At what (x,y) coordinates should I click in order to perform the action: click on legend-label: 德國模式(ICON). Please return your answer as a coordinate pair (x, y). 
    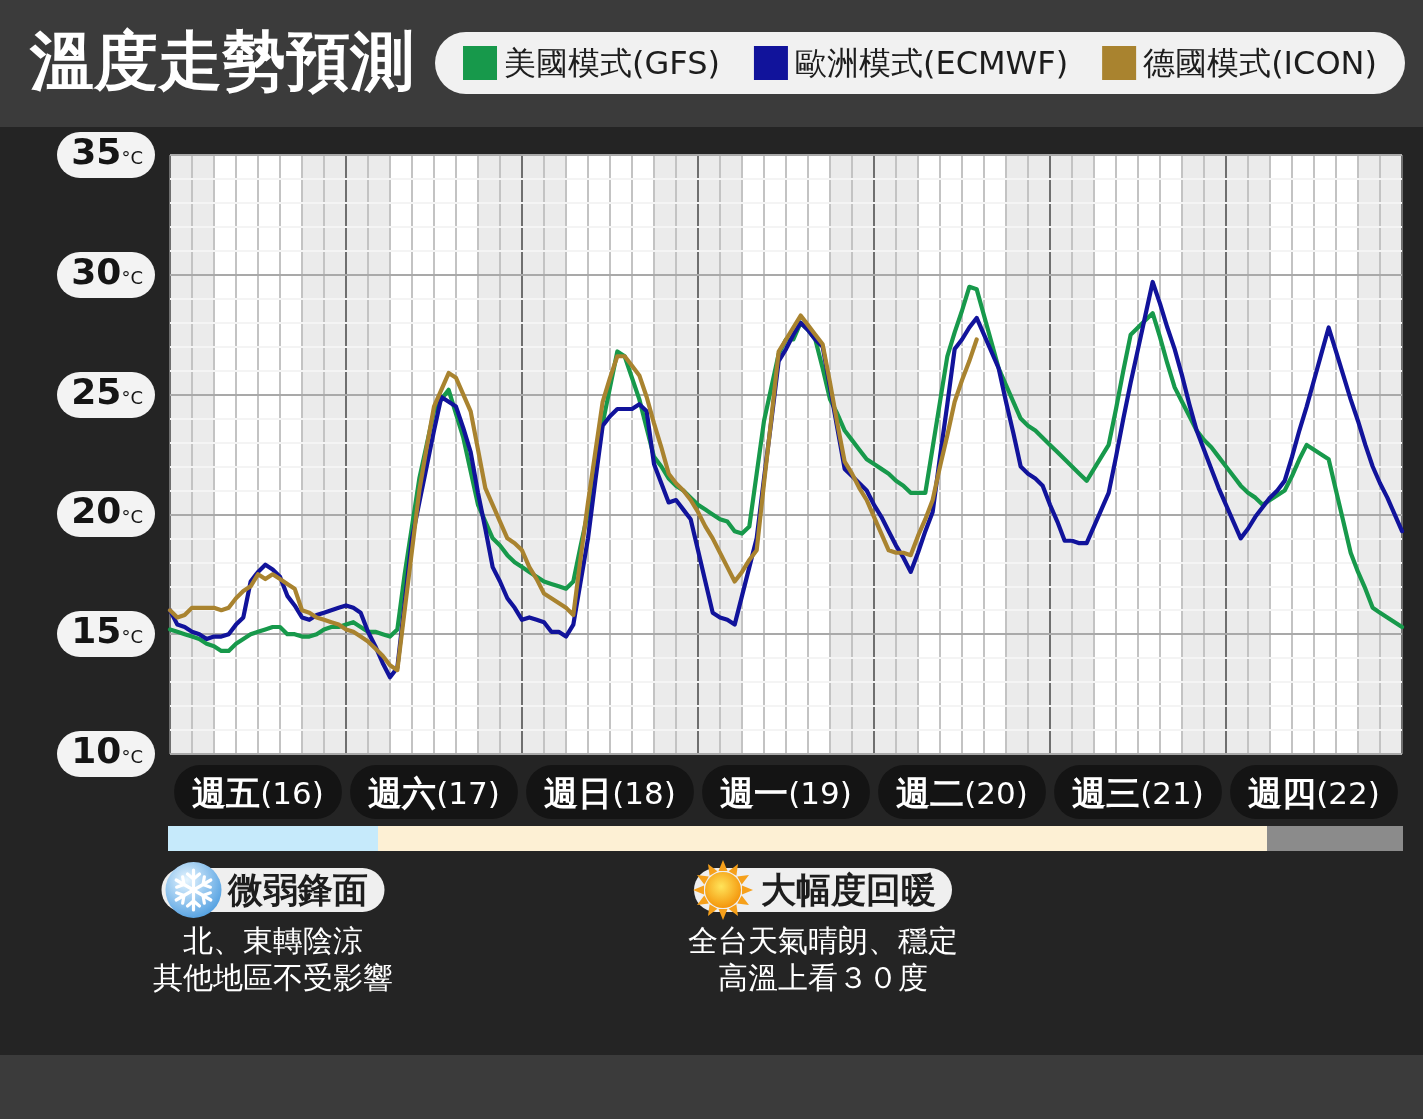
    Looking at the image, I should click on (1260, 63).